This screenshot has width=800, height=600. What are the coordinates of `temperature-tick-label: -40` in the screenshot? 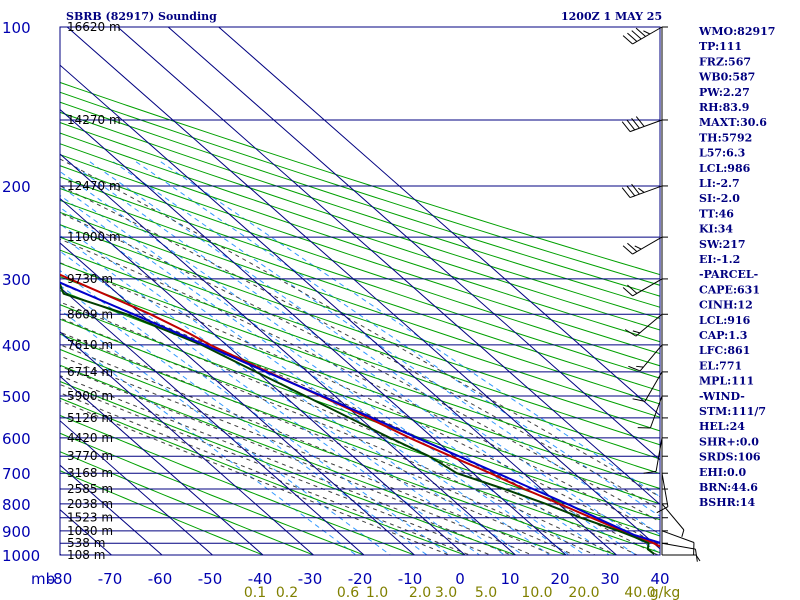 It's located at (260, 579).